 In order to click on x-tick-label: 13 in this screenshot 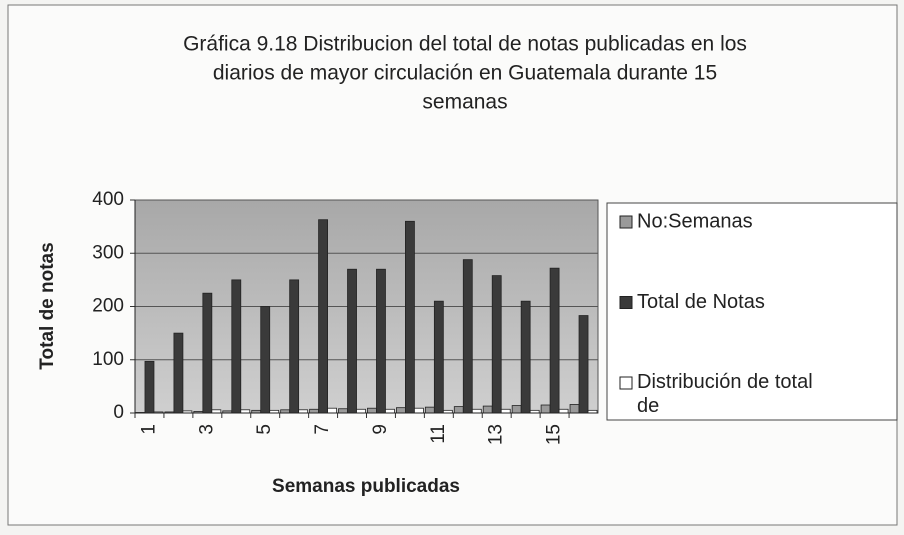, I will do `click(496, 434)`.